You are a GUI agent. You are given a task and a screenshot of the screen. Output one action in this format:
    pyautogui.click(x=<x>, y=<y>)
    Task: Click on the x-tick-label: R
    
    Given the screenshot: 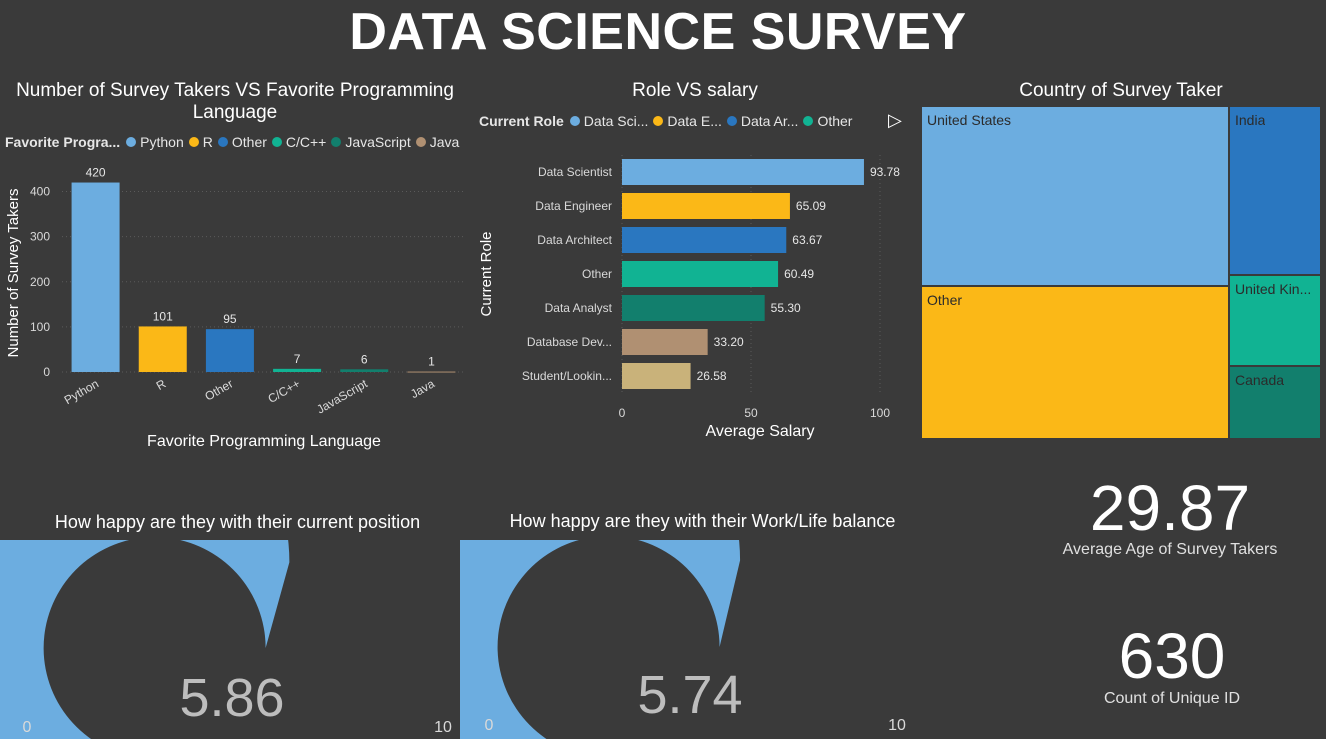 What is the action you would take?
    pyautogui.click(x=161, y=384)
    